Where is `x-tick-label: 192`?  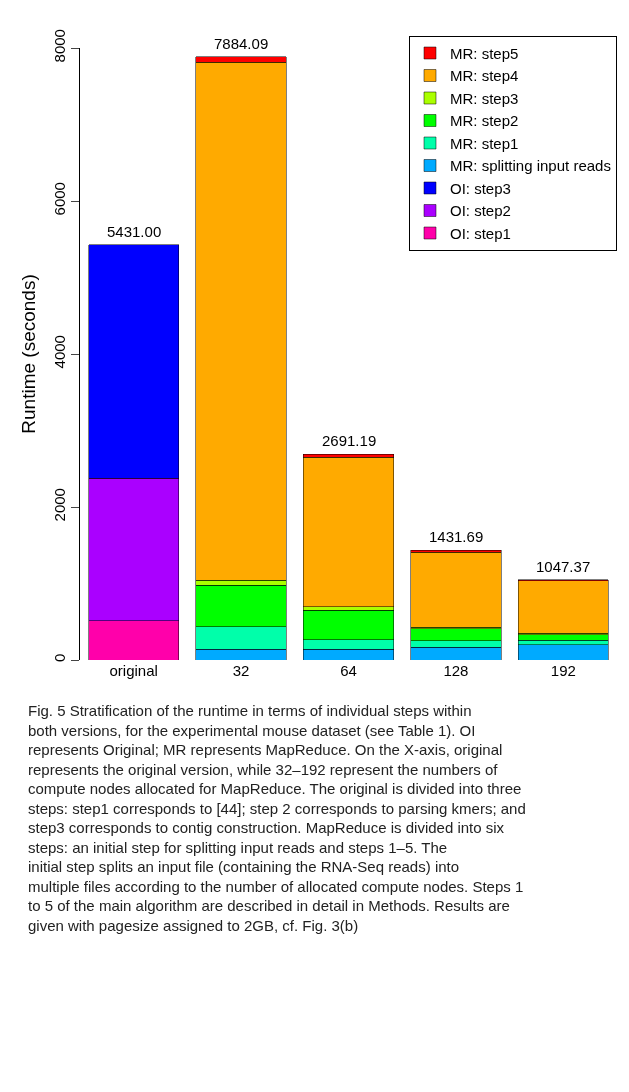 x-tick-label: 192 is located at coordinates (563, 670).